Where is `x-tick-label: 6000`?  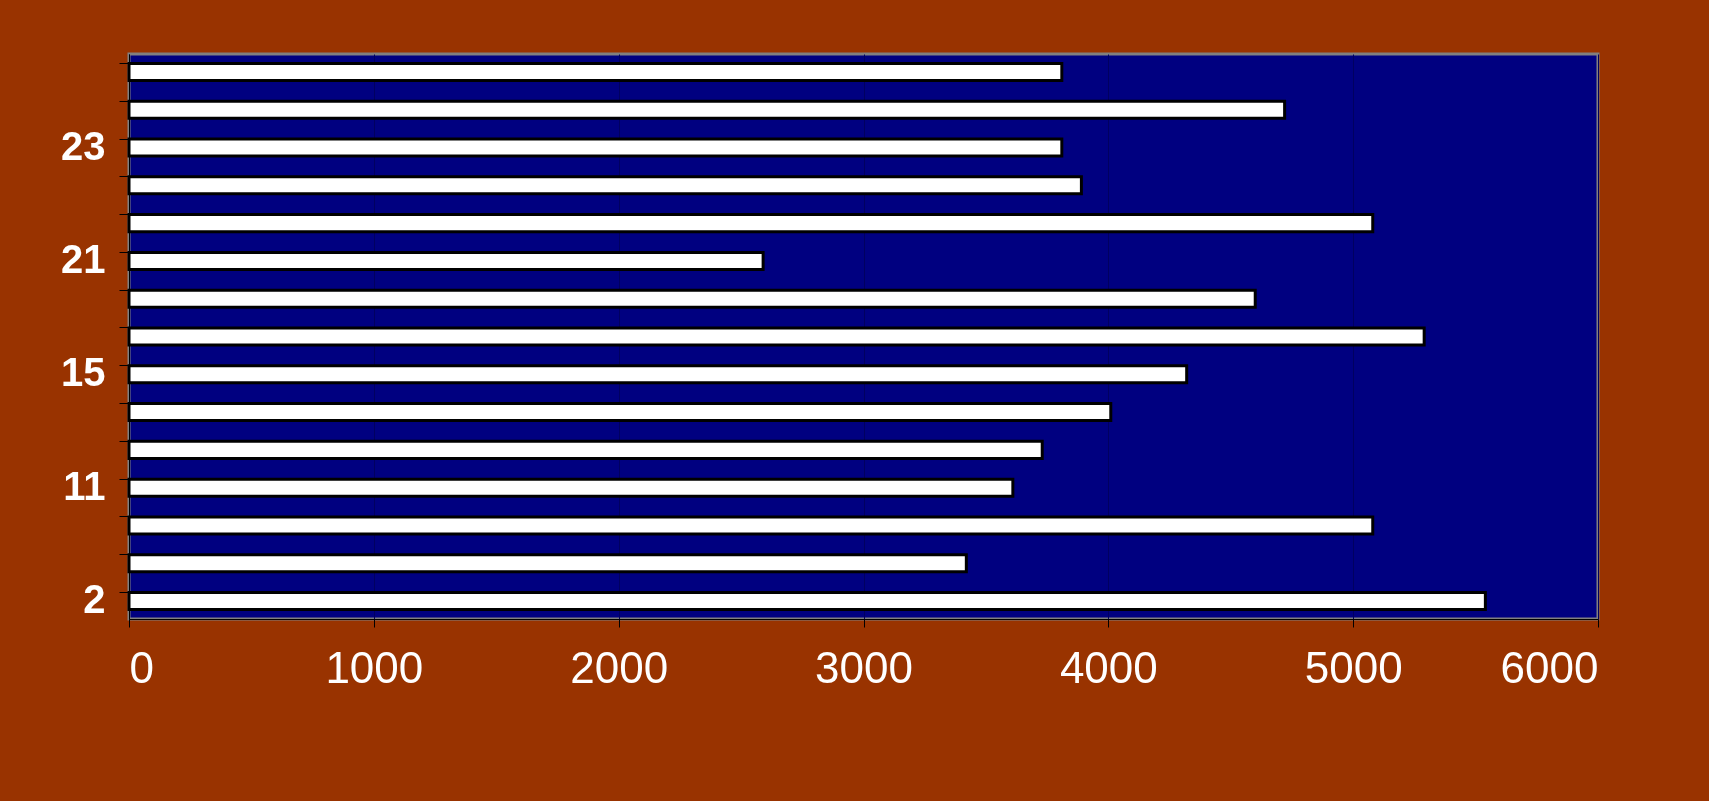
x-tick-label: 6000 is located at coordinates (1549, 667).